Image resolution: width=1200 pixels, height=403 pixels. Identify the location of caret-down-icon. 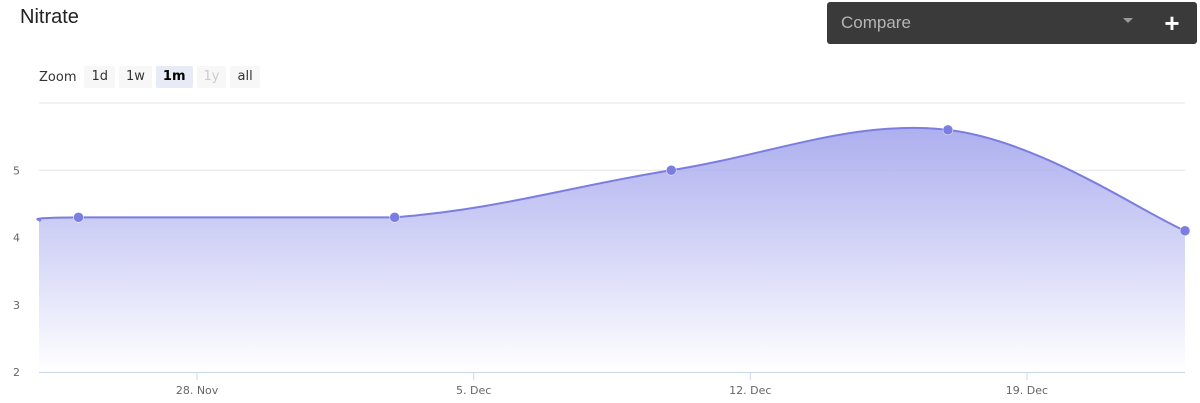
(1128, 20).